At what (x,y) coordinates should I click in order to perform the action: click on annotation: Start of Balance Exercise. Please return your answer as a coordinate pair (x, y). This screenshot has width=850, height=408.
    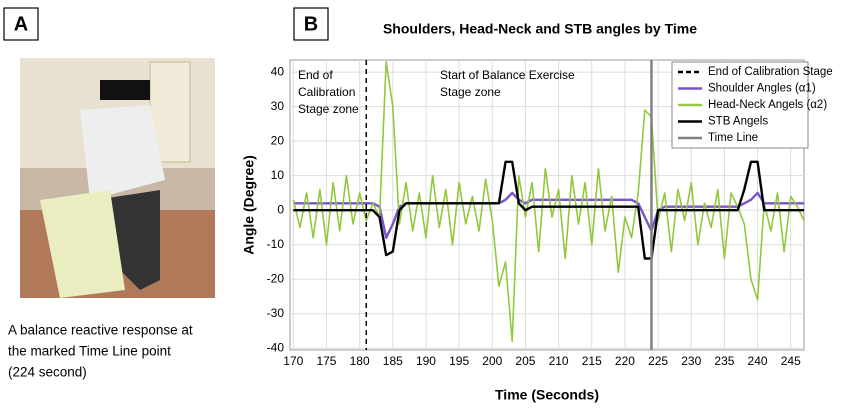
    Looking at the image, I should click on (507, 75).